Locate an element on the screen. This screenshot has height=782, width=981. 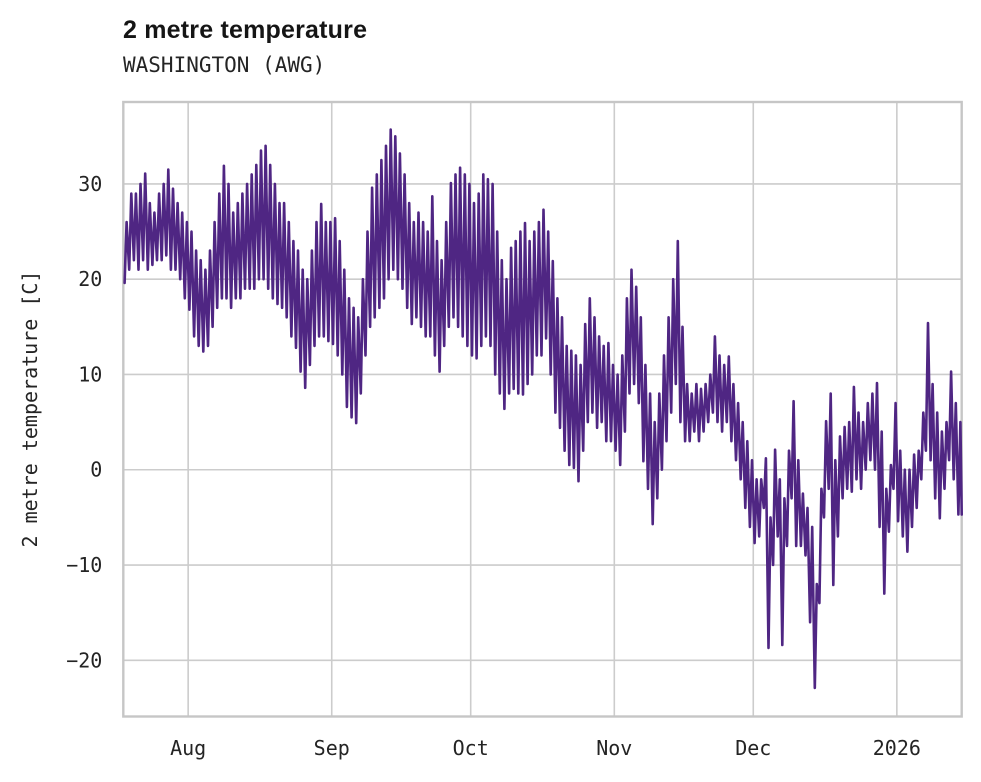
y-tick-label: 10 is located at coordinates (90, 374).